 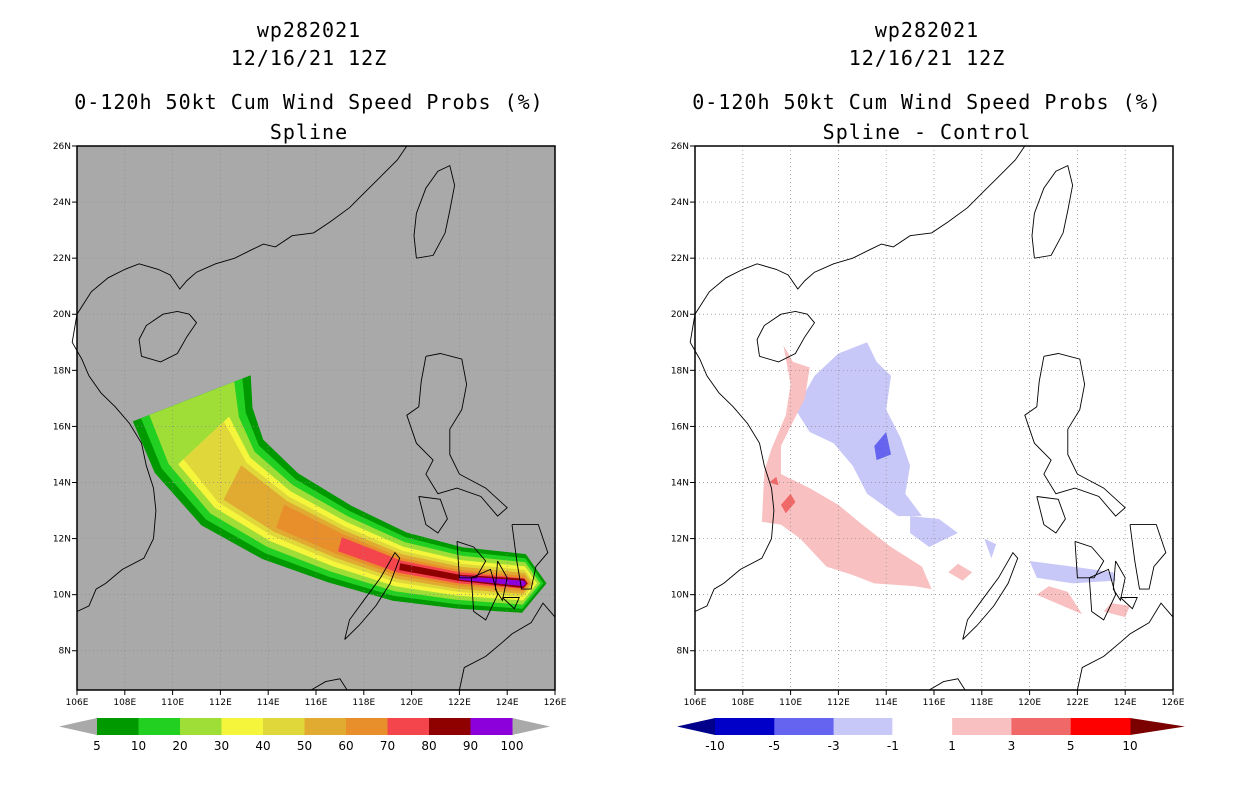 I want to click on x-tick-label: 124E, so click(x=1125, y=703).